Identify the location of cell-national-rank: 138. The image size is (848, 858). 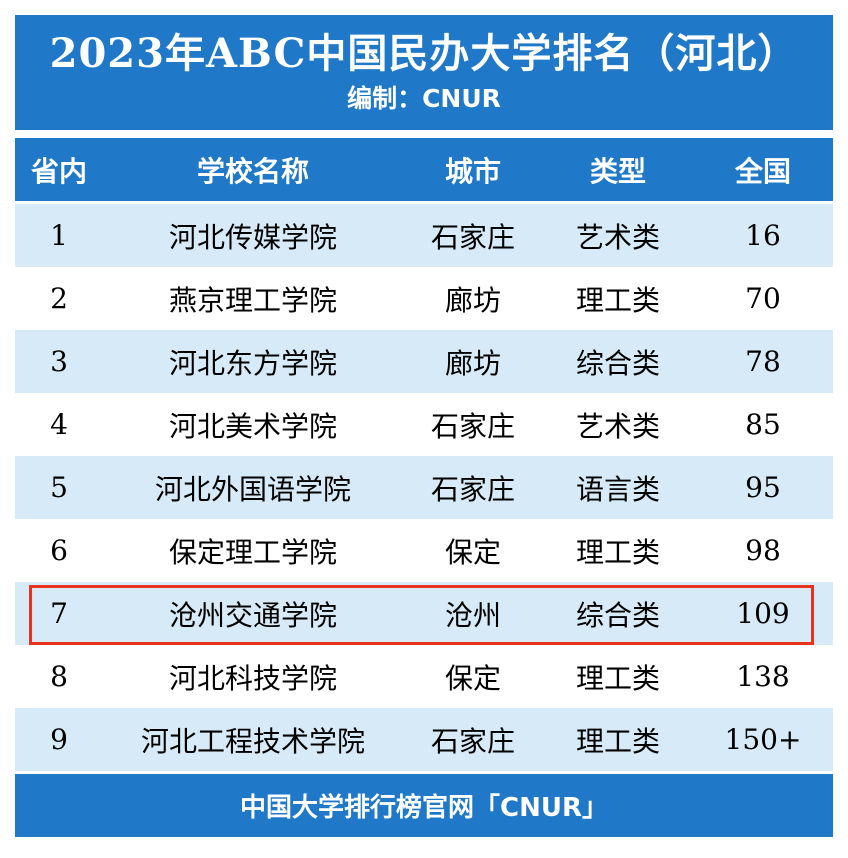
(763, 676).